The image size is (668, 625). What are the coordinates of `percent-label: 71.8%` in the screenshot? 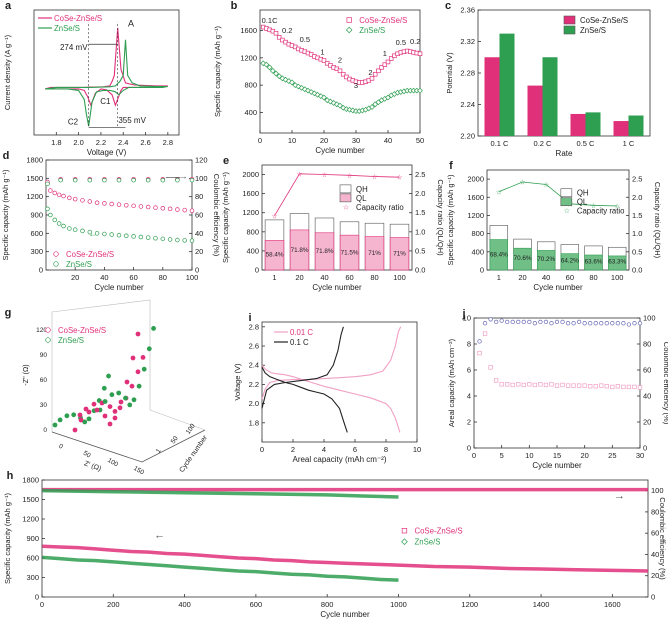 It's located at (300, 250).